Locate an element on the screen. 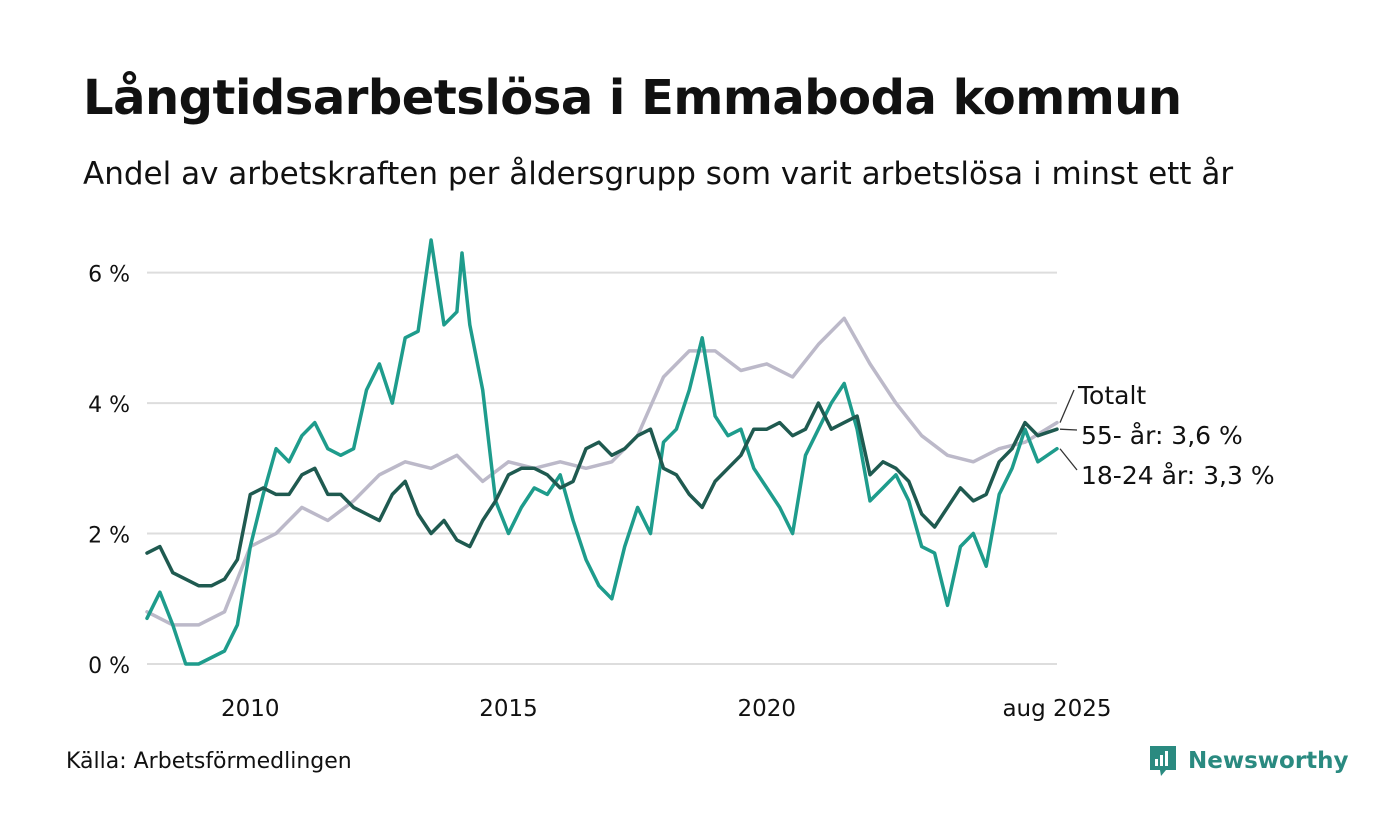 This screenshot has height=840, width=1400. newsworthy-logo-icon is located at coordinates (1163, 761).